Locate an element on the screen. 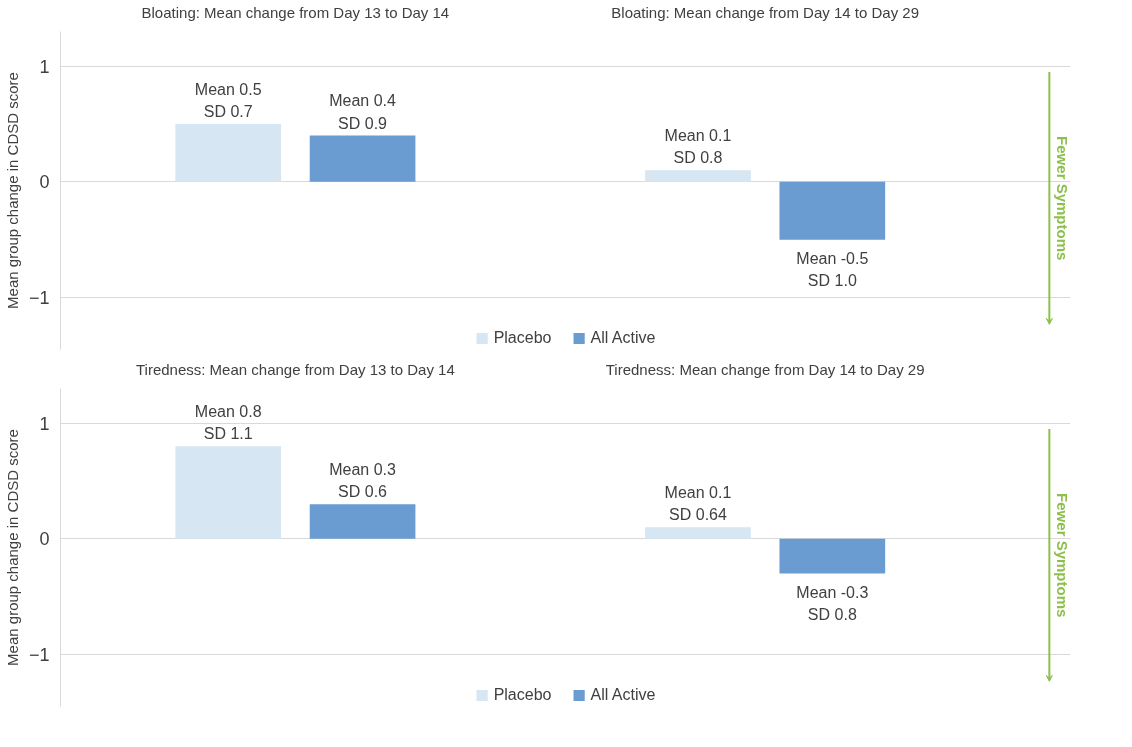 This screenshot has height=747, width=1132. data-label: Mean 0.1 SD 0.8 is located at coordinates (698, 147).